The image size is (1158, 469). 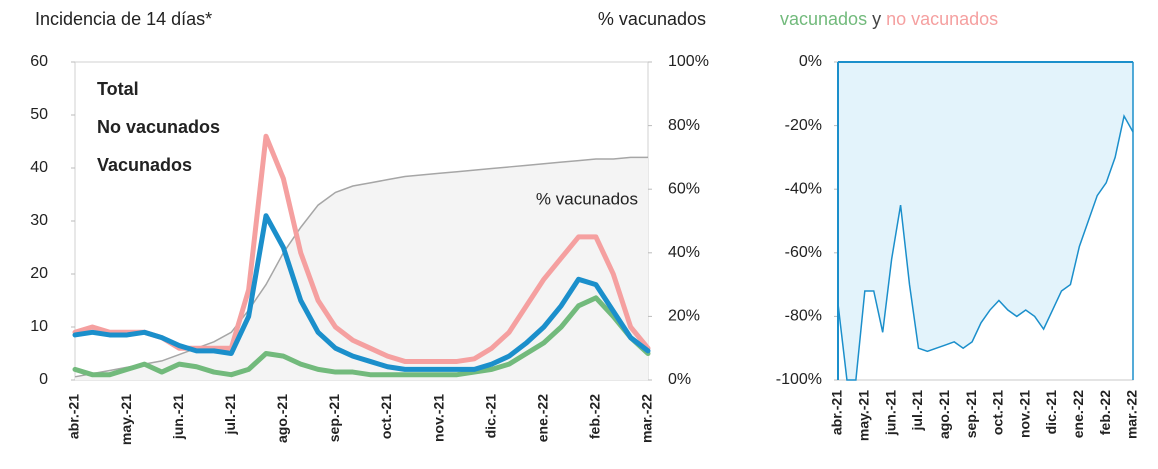 What do you see at coordinates (942, 19) in the screenshot?
I see `title-part: no vacunados` at bounding box center [942, 19].